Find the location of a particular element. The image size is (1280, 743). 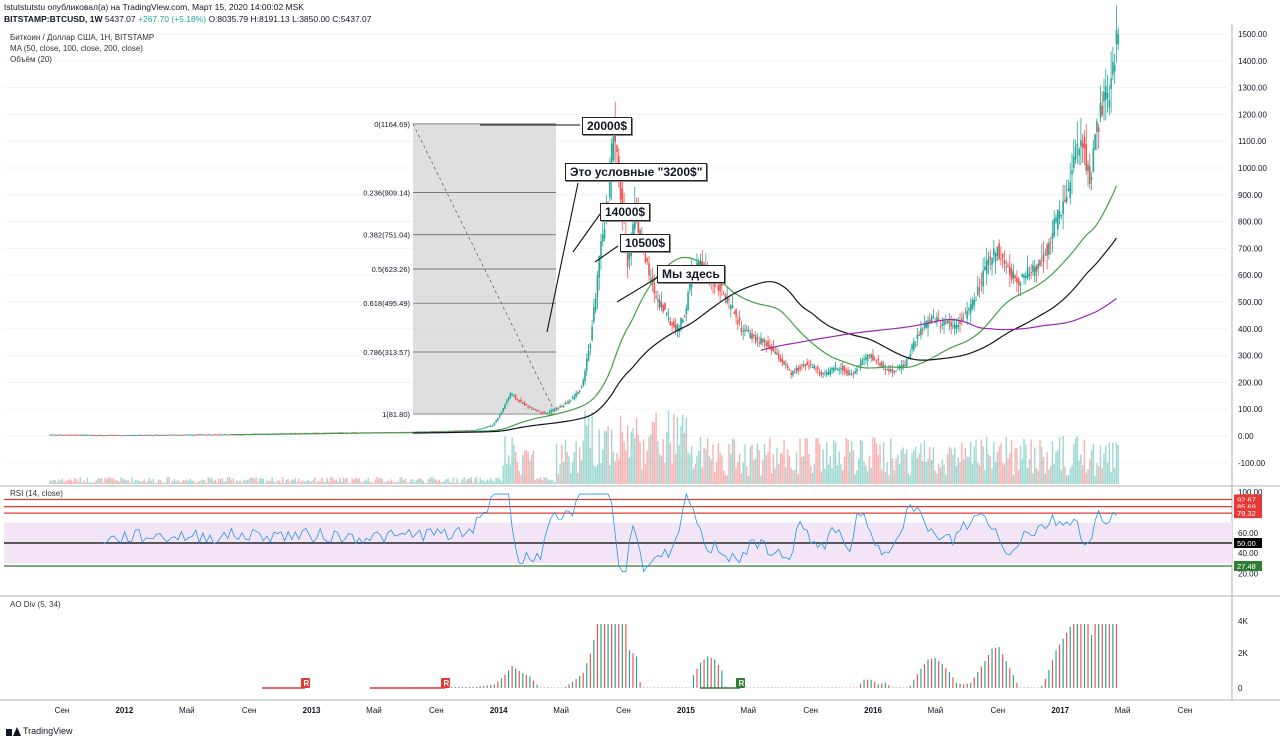

ao-tick-label: 0 is located at coordinates (1240, 688).